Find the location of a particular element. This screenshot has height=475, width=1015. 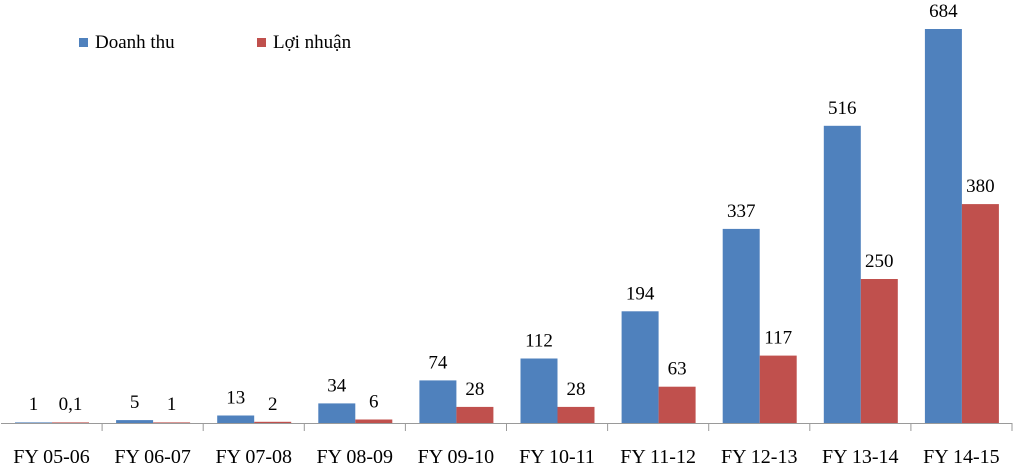

x-tick-label-fy-07-08: FY 07-08 is located at coordinates (254, 457).